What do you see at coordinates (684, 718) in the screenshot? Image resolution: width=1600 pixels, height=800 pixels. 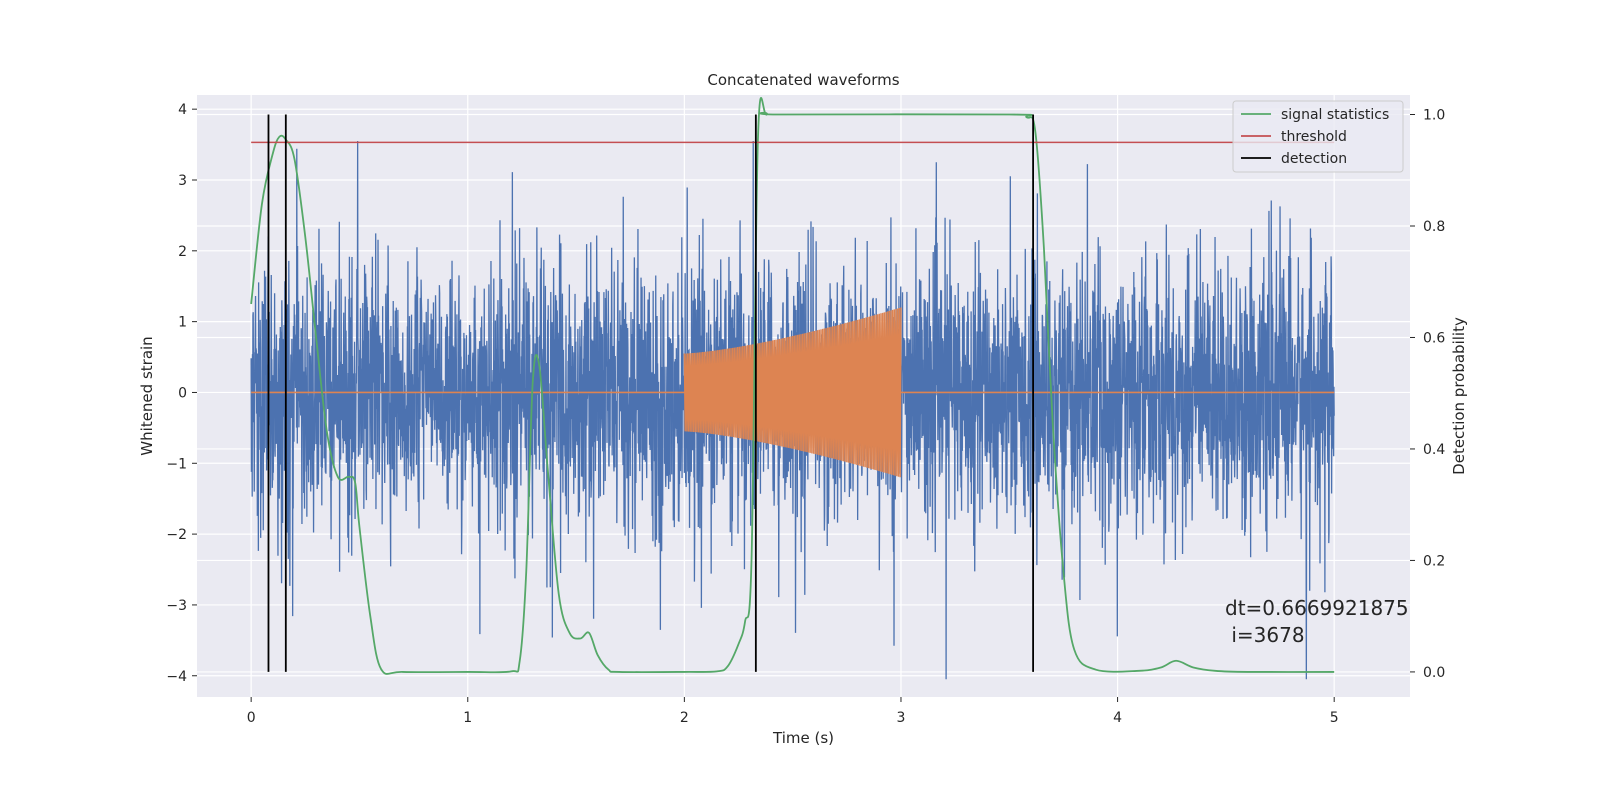 I see `x-tick-label: 2` at bounding box center [684, 718].